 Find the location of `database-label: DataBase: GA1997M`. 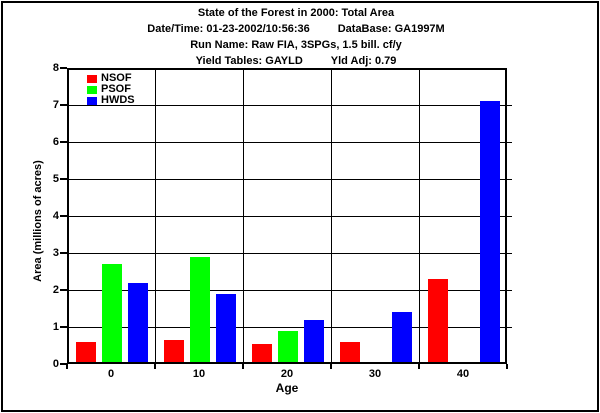

database-label: DataBase: GA1997M is located at coordinates (391, 29).